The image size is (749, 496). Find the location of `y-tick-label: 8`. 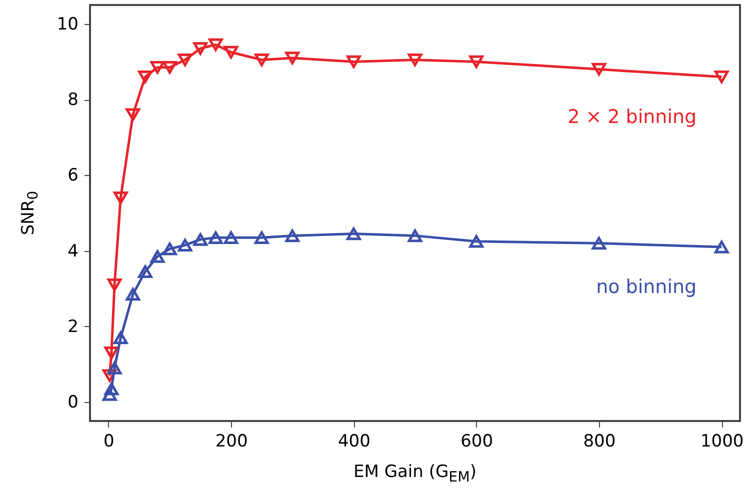

y-tick-label: 8 is located at coordinates (73, 100).